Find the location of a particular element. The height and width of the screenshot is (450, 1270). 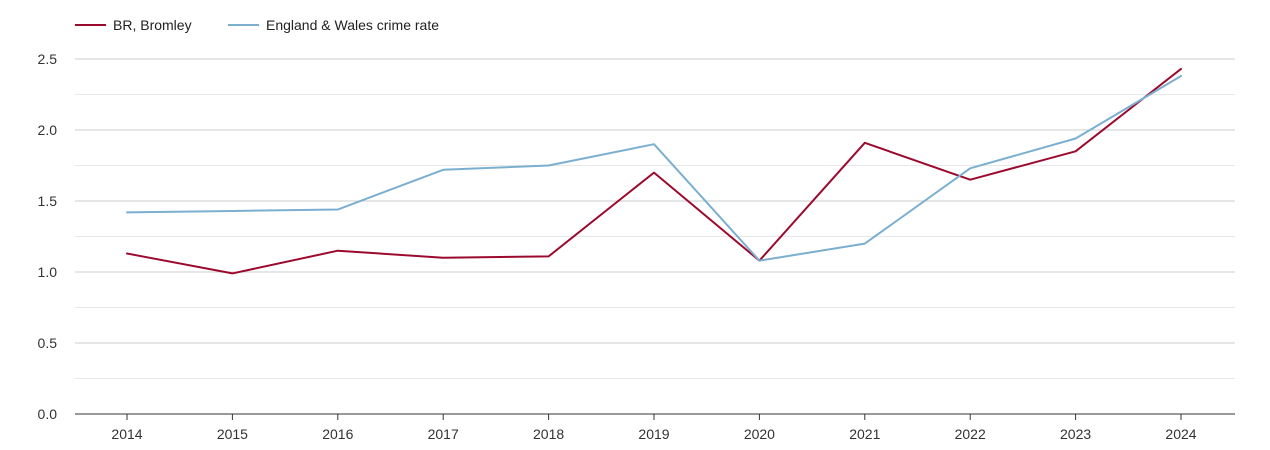

x-tick-label: 2015 is located at coordinates (232, 434).